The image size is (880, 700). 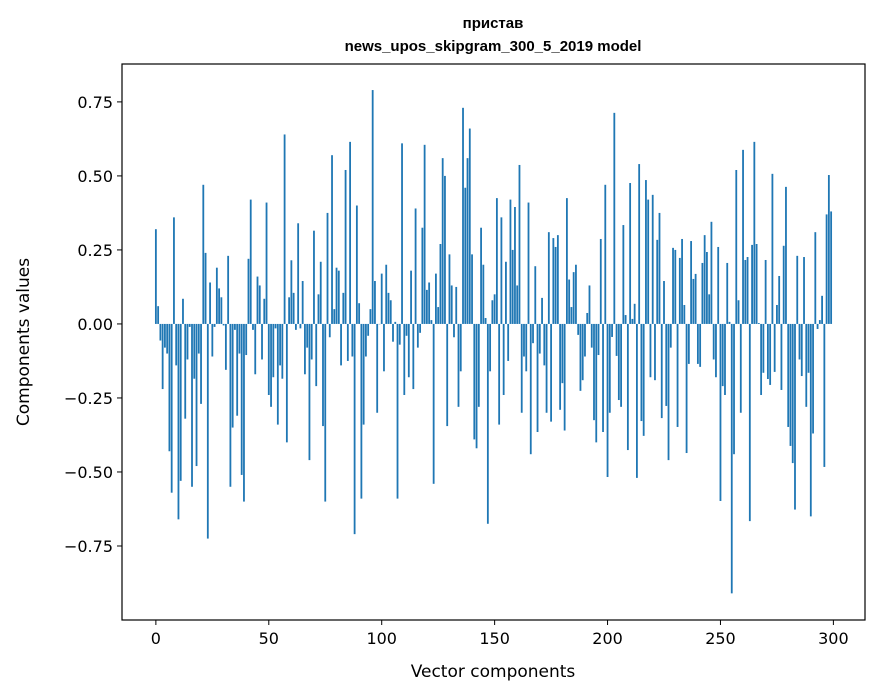 What do you see at coordinates (493, 46) in the screenshot?
I see `chart-subtitle: news_upos_skipgram_300_5_2019 model` at bounding box center [493, 46].